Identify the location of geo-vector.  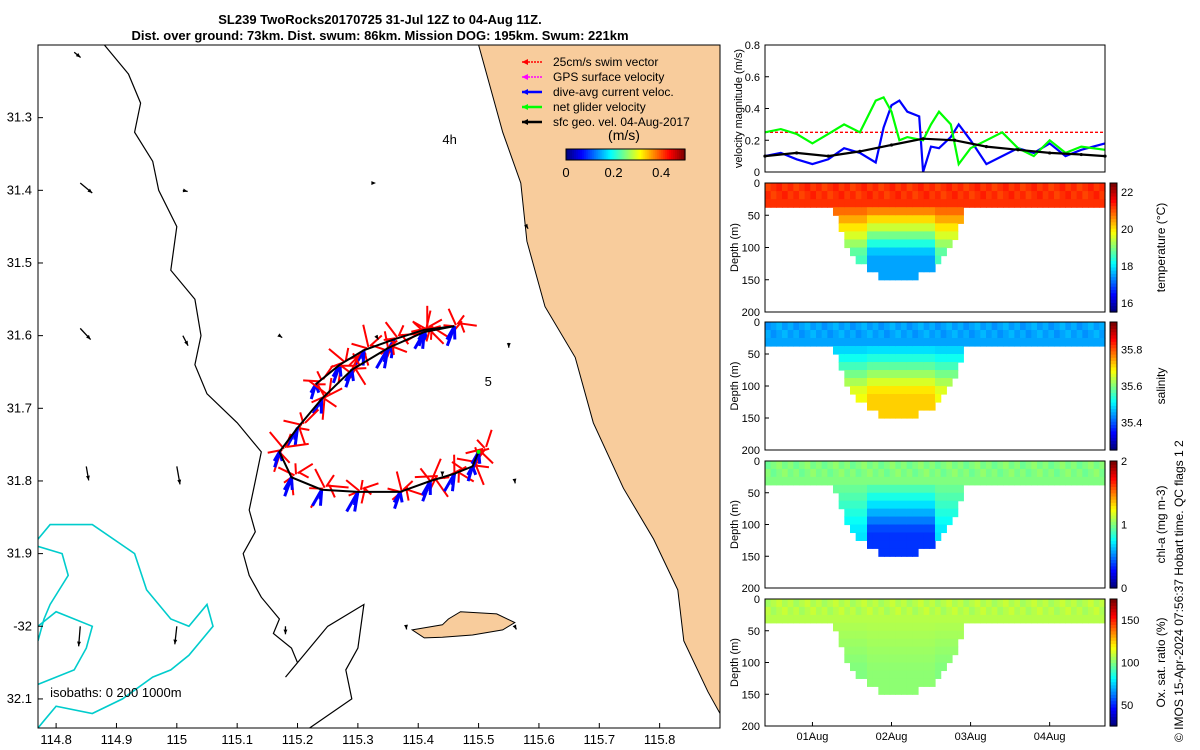
(146, 39).